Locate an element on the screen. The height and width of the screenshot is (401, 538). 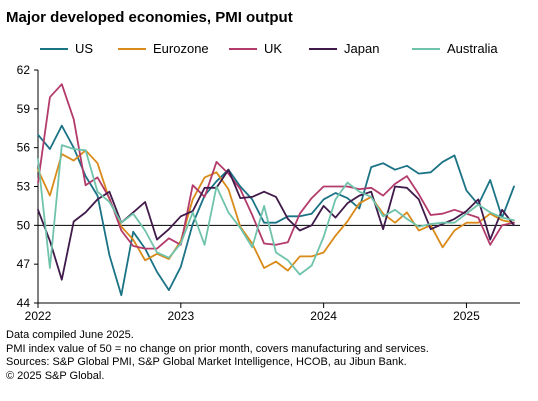
legend-item-australia: Australia is located at coordinates (455, 48).